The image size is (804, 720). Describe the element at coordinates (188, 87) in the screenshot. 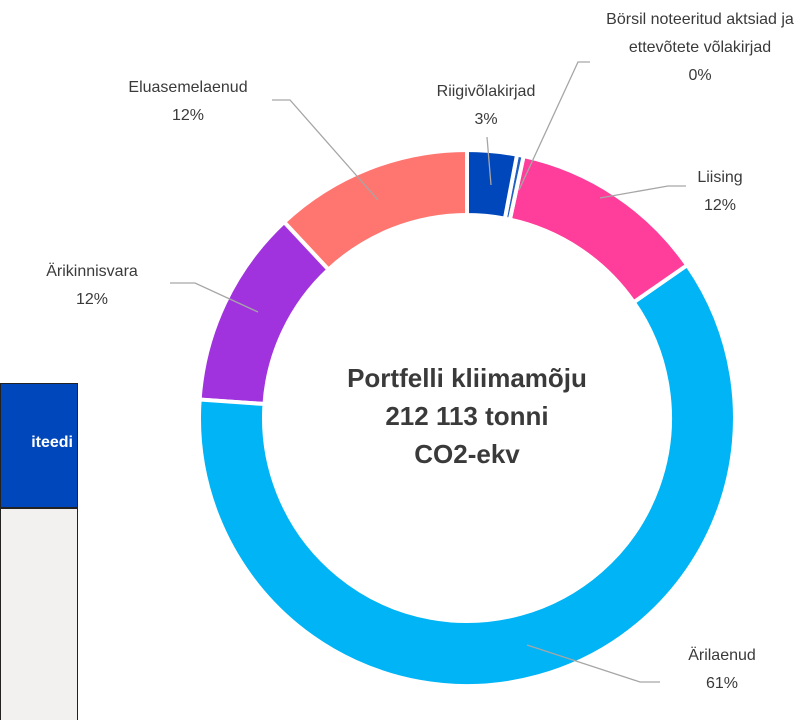

I see `slice-name: Eluasemelaenud` at that location.